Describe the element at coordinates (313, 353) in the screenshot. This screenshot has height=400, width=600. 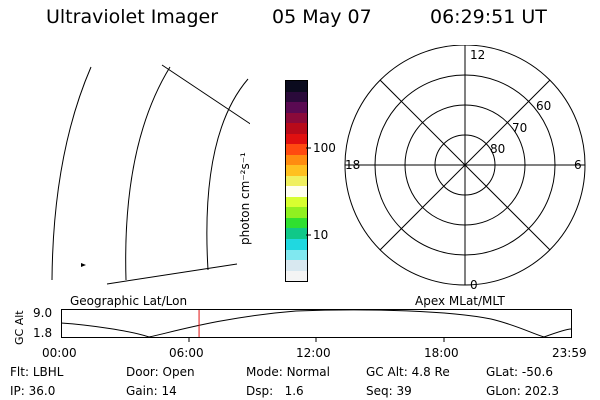
I see `timeline-xtick-1200: 12:00` at that location.